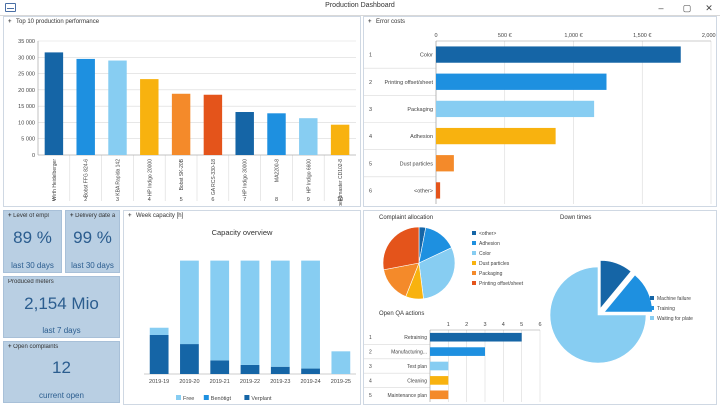 This screenshot has height=408, width=720. I want to click on row-number: 1, so click(370, 338).